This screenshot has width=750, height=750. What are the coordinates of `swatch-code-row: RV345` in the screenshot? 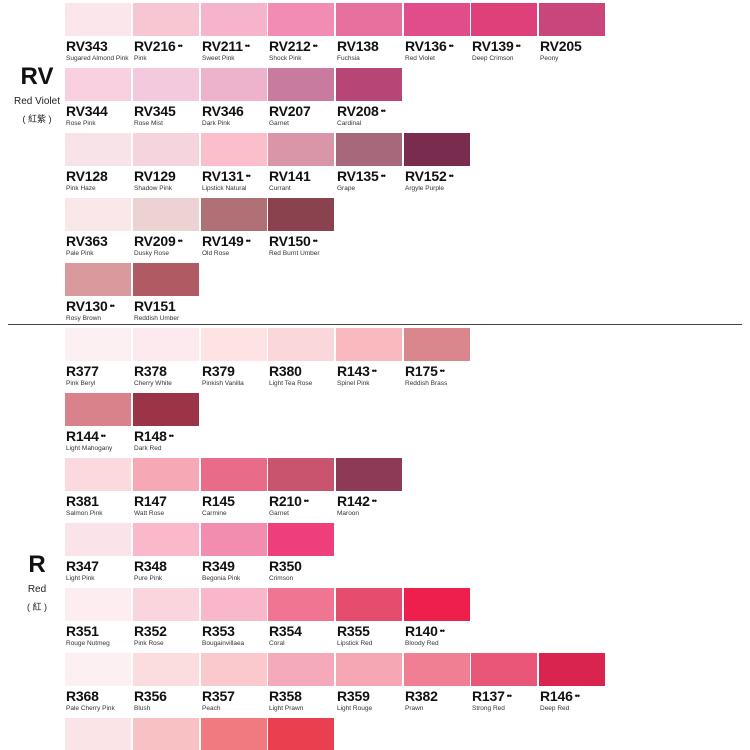 It's located at (156, 111).